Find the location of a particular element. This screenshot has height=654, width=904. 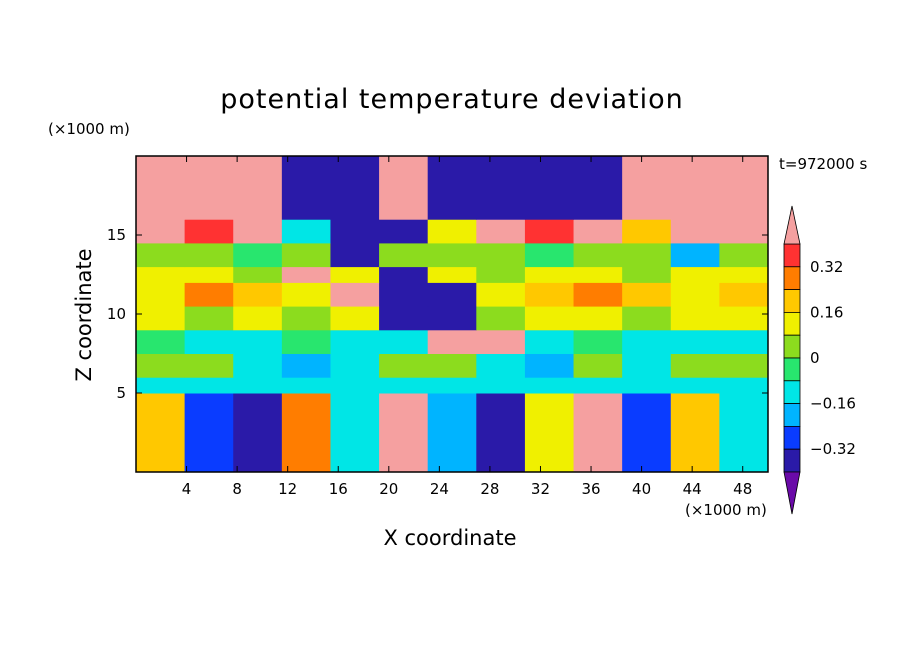

colorbar-label-3: −0.16 is located at coordinates (833, 404).